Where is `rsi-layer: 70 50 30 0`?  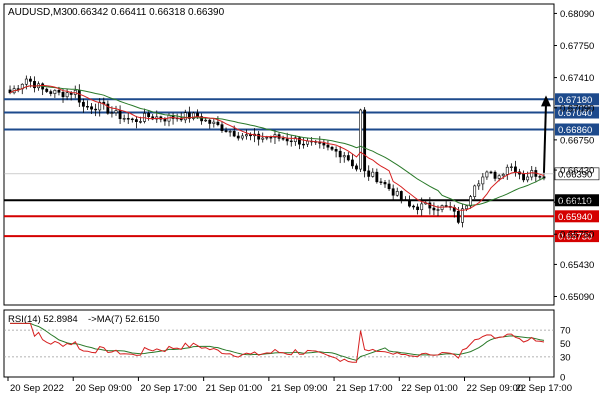
rsi-layer: 70 50 30 0 is located at coordinates (287, 353).